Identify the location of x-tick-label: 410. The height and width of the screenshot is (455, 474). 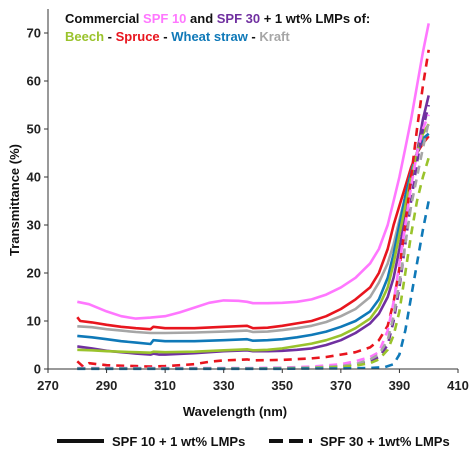
(458, 385).